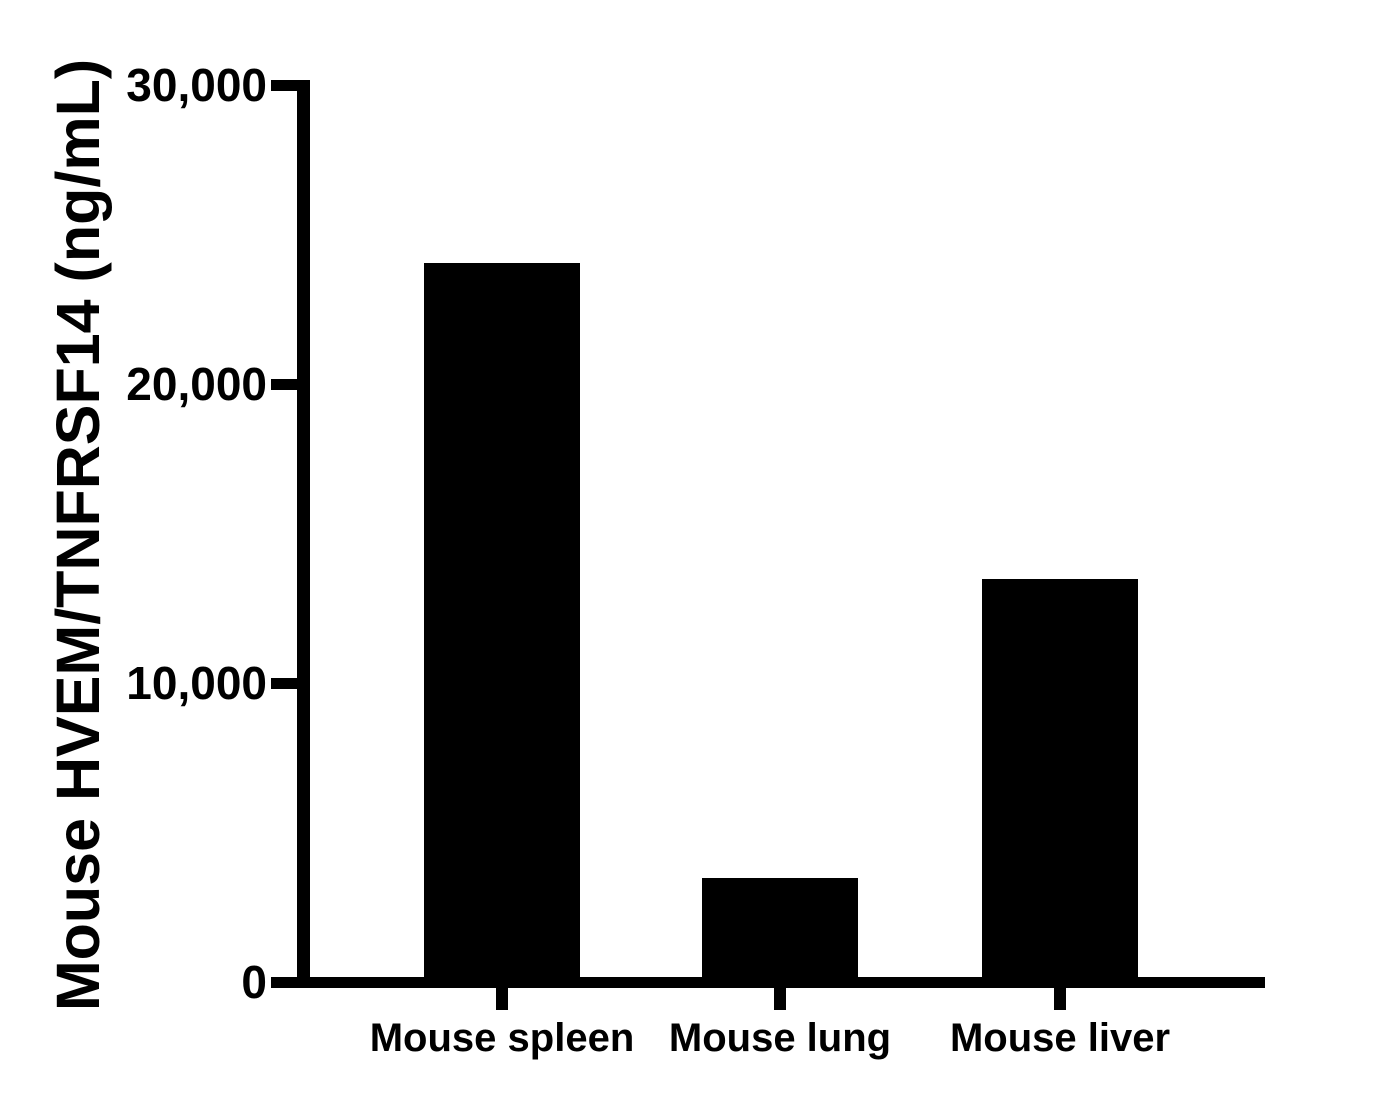 The image size is (1394, 1103). What do you see at coordinates (303, 534) in the screenshot?
I see `y-axis-line` at bounding box center [303, 534].